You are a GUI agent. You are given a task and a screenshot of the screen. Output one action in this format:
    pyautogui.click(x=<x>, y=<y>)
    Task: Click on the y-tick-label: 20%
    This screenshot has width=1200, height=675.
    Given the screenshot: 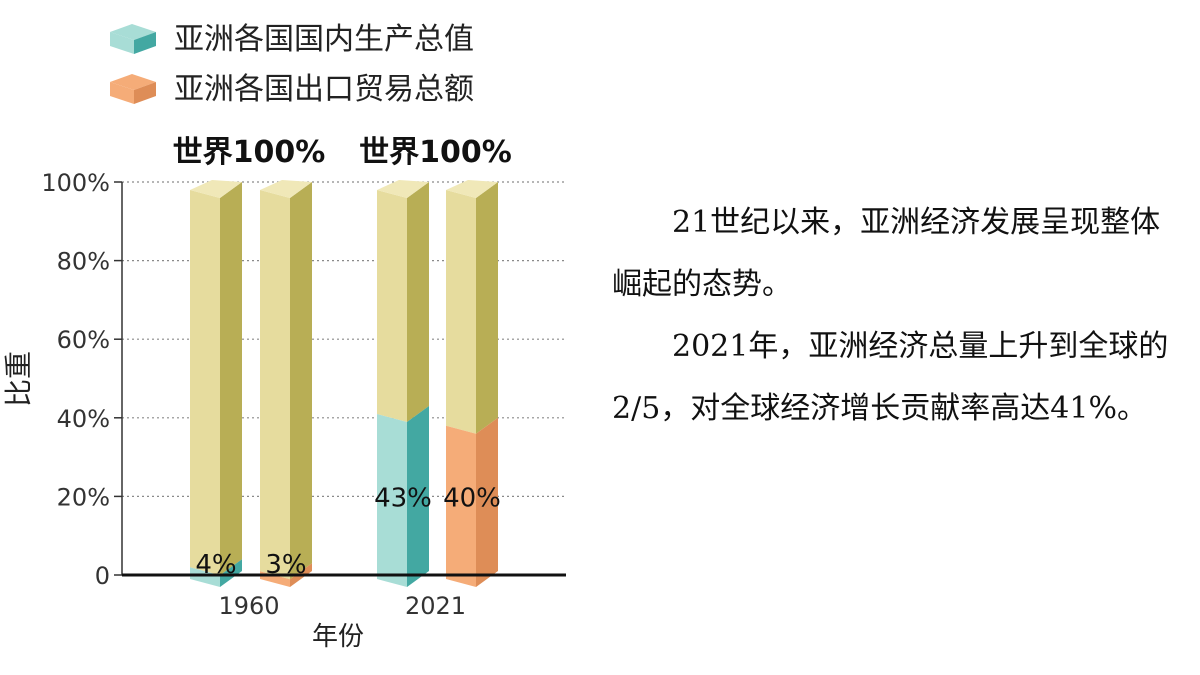 What is the action you would take?
    pyautogui.click(x=83, y=497)
    